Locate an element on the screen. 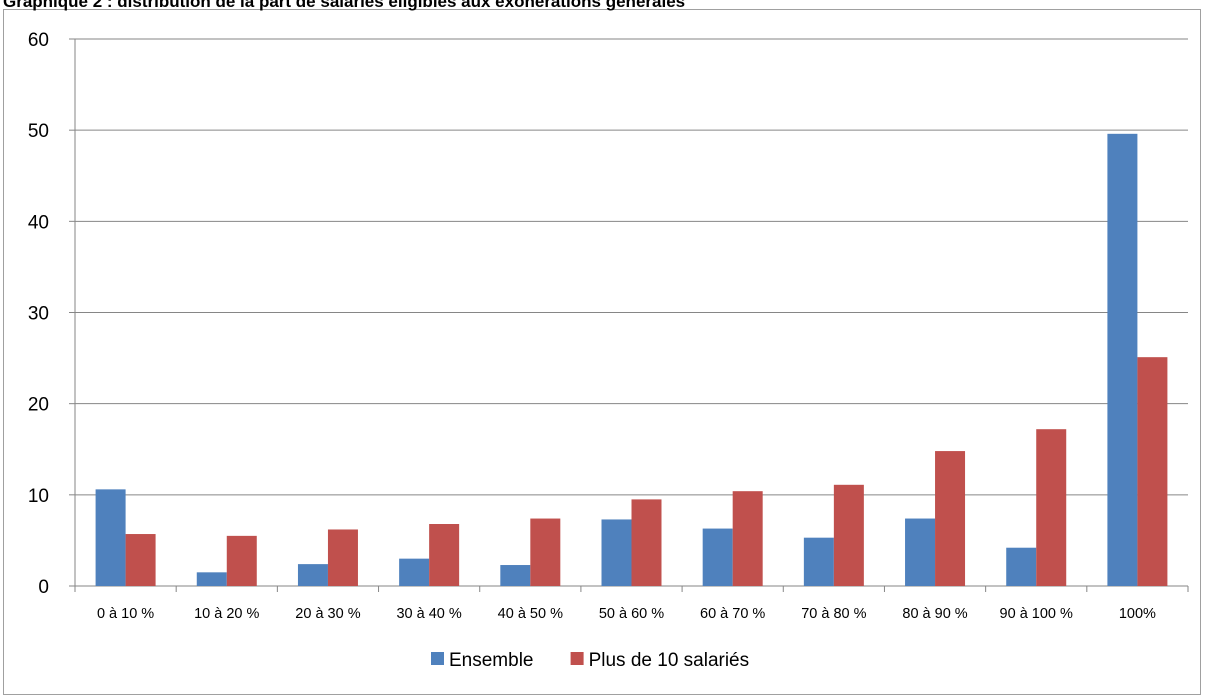 The height and width of the screenshot is (699, 1205). x-tick-label: 10 à 20 % is located at coordinates (226, 614).